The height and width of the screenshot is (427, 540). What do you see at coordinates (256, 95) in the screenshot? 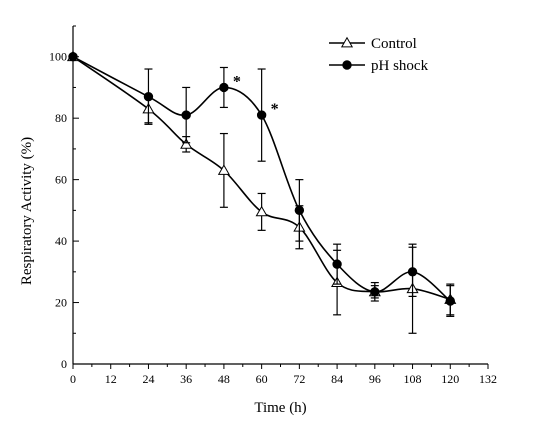
I see `annotation-layer: **` at bounding box center [256, 95].